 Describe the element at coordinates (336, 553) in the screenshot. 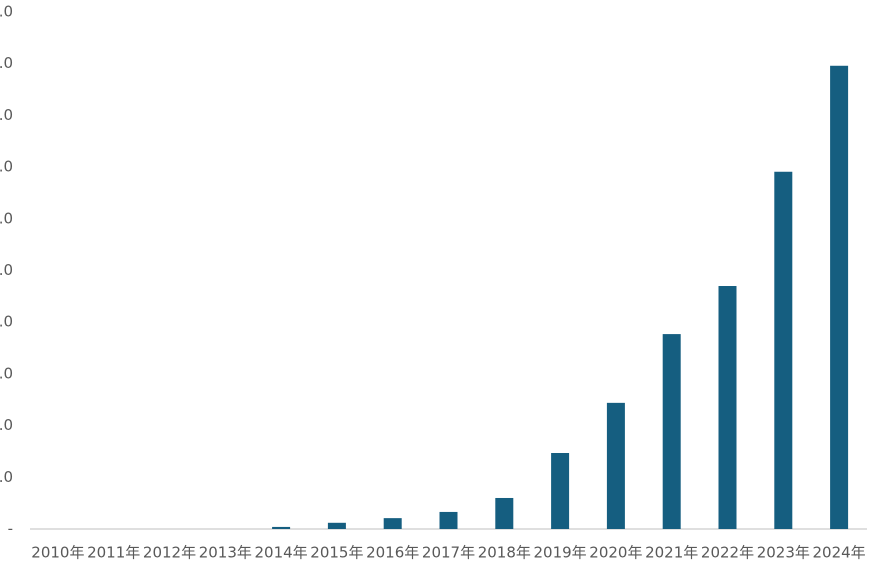

I see `x-tick-label: 2015年` at that location.